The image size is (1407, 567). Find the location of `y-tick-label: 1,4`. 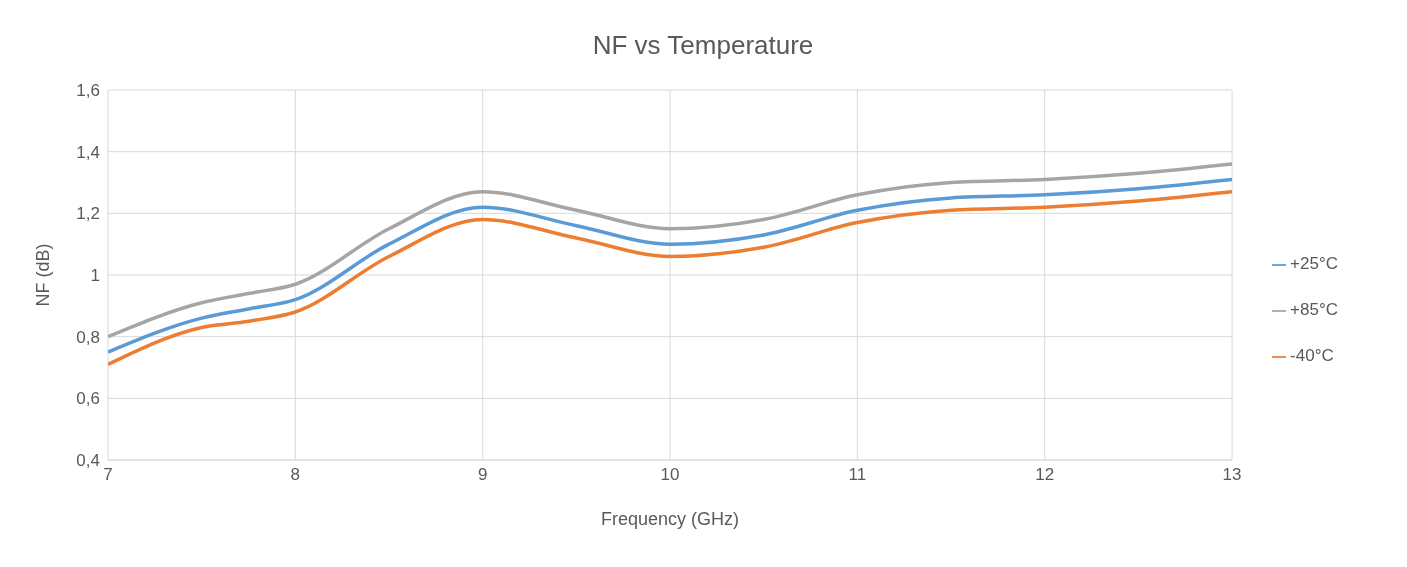

y-tick-label: 1,4 is located at coordinates (88, 152).